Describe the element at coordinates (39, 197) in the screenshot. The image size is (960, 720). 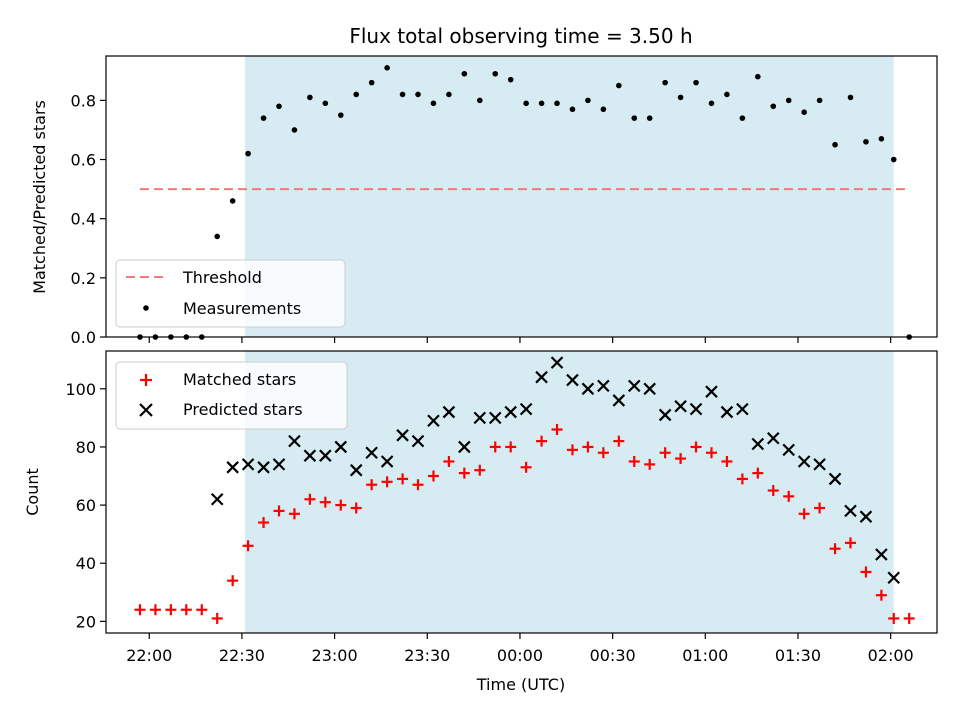
I see `ratio-y-axis-label: Matched/Predicted stars` at that location.